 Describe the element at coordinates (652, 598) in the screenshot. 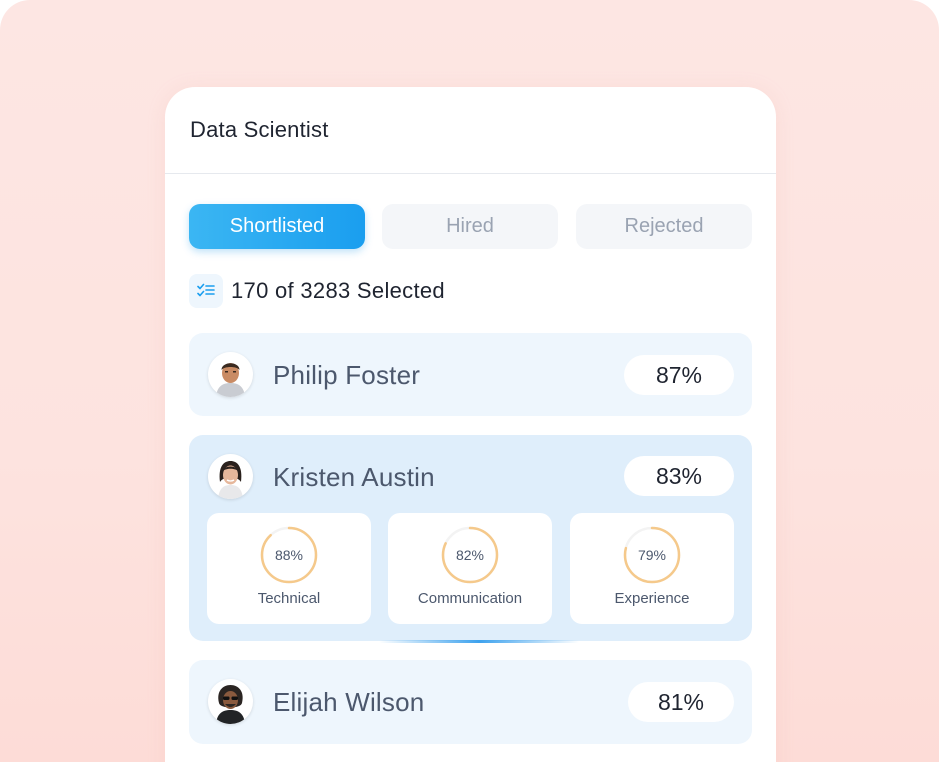

I see `metric-label: Experience` at that location.